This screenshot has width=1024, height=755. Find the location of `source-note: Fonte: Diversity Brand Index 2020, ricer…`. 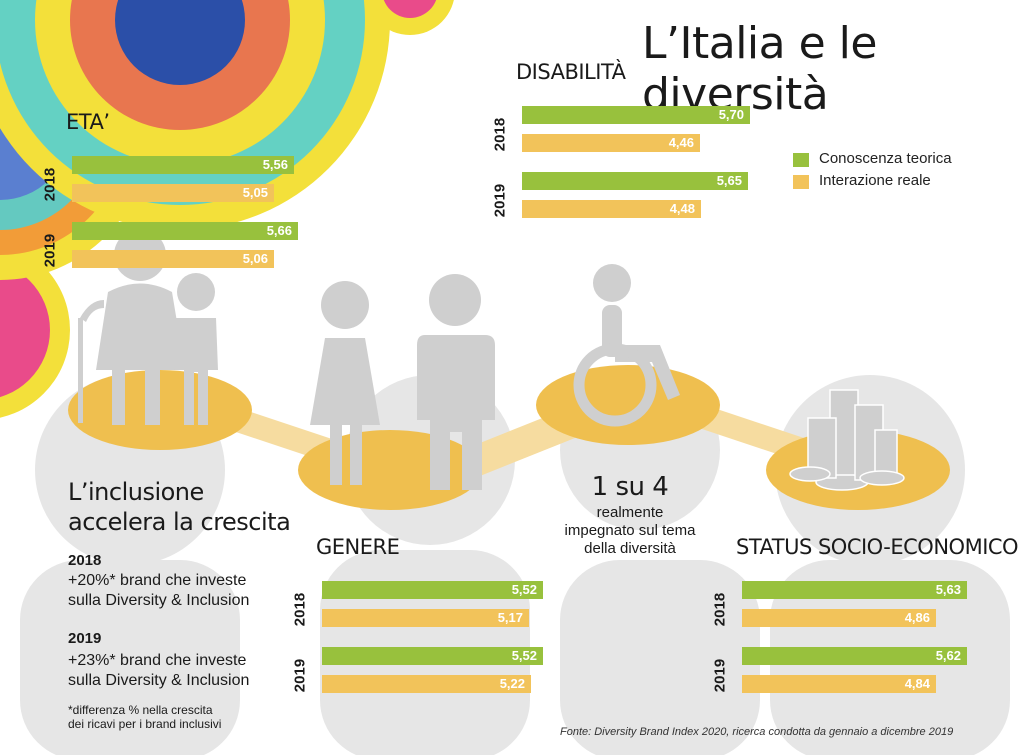

source-note: Fonte: Diversity Brand Index 2020, ricer… is located at coordinates (757, 732).